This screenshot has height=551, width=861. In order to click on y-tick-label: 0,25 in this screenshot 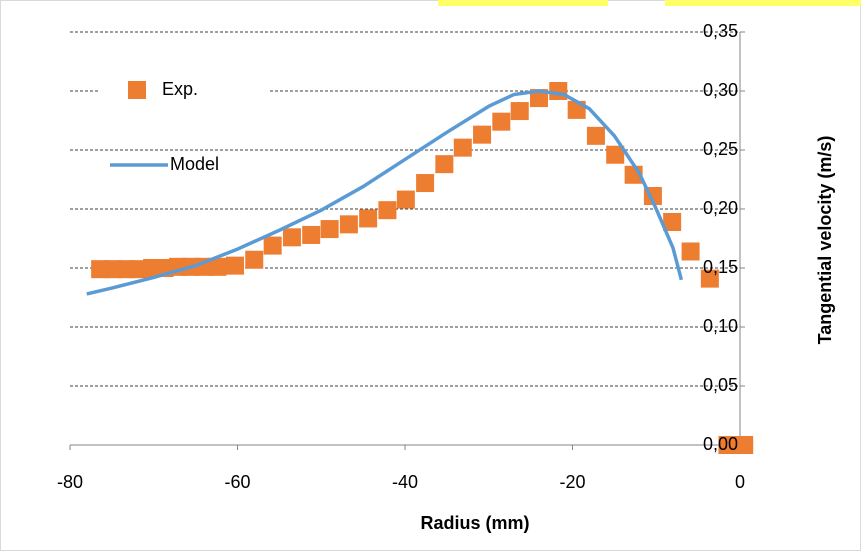, I will do `click(720, 149)`.